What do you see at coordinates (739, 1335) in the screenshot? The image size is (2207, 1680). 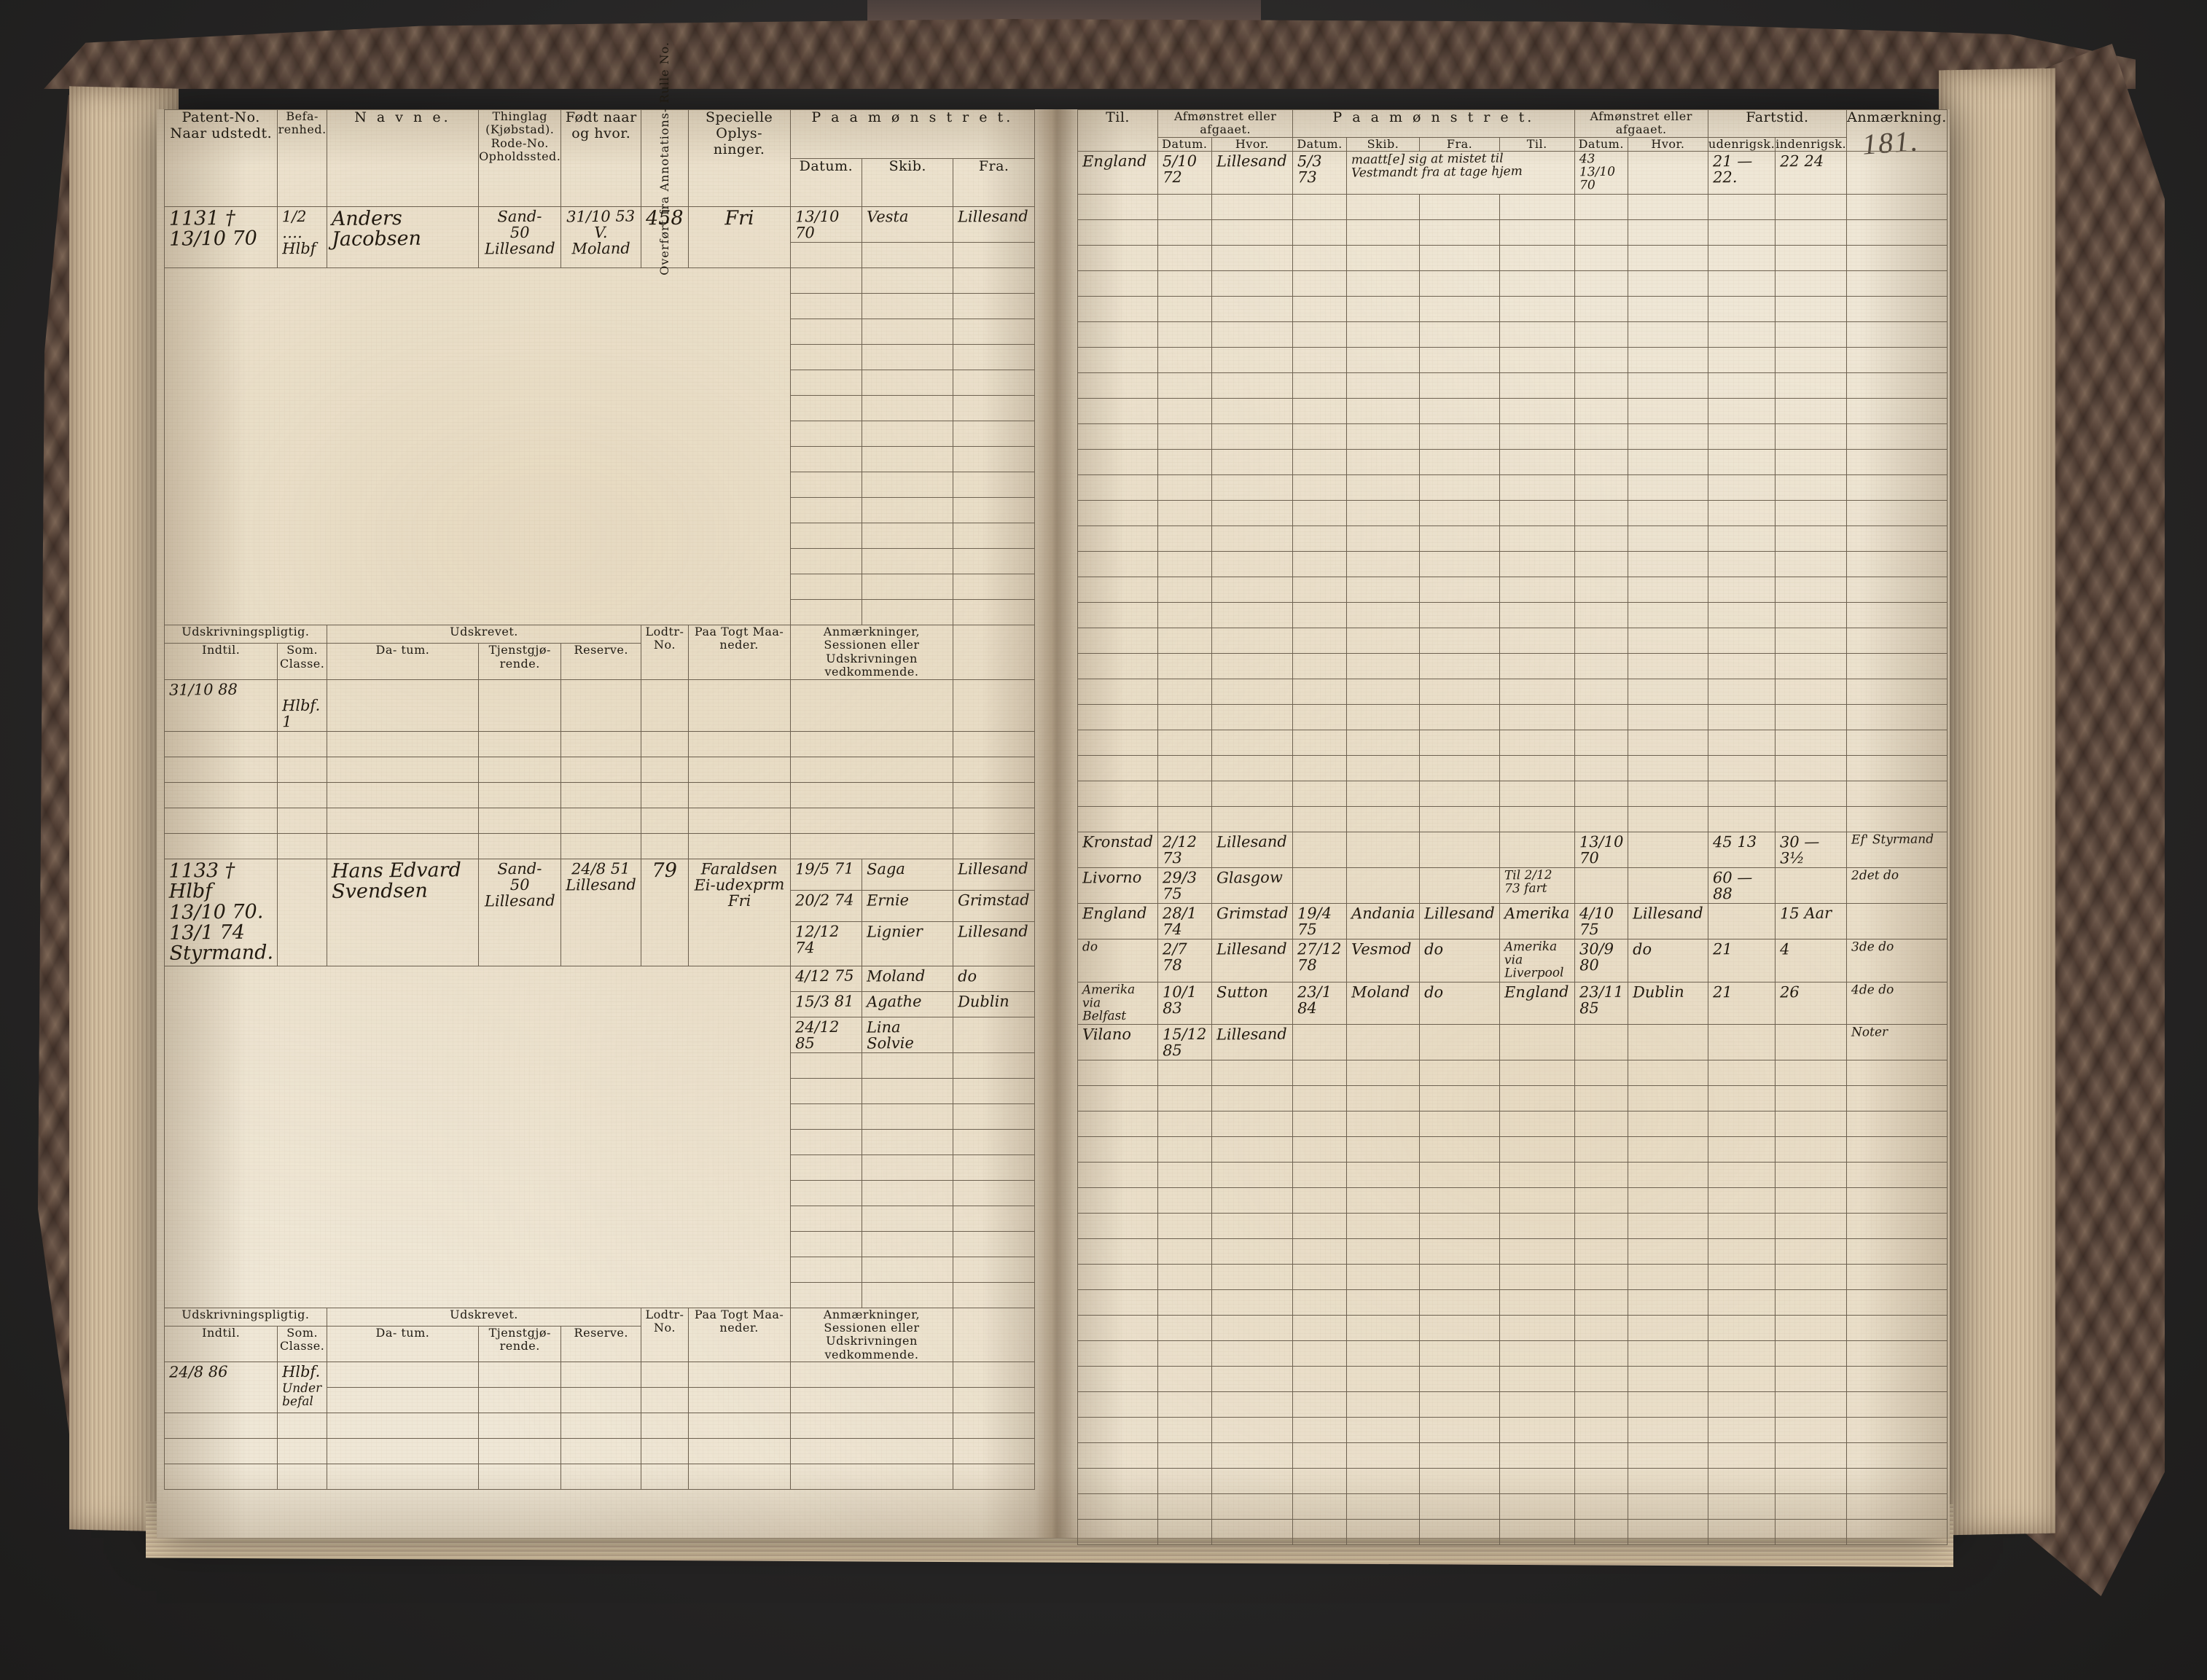 I see `subheader-paa-togt: Paa Togt Maa- neder.` at bounding box center [739, 1335].